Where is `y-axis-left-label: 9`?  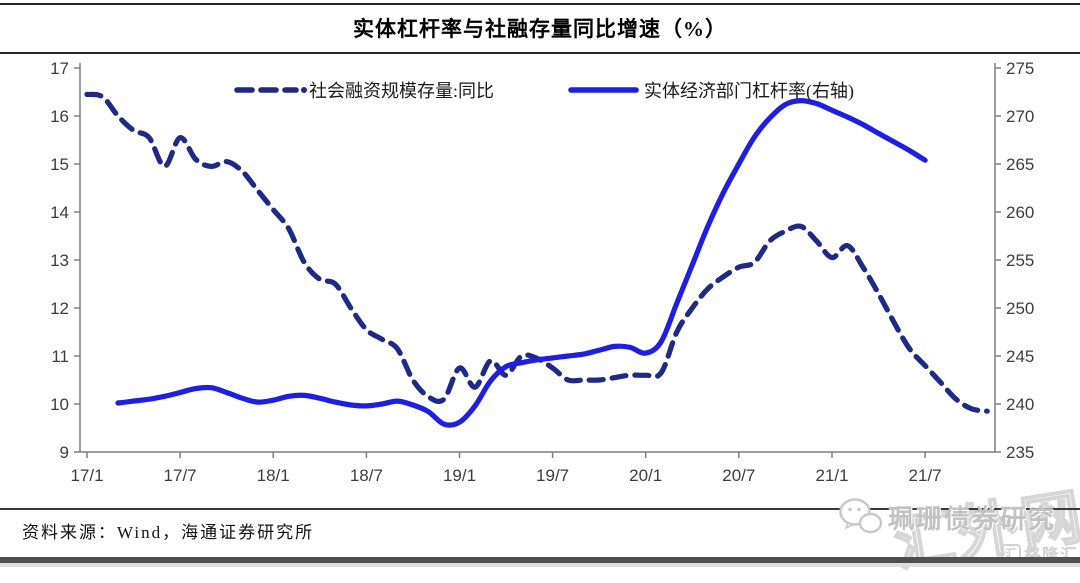 y-axis-left-label: 9 is located at coordinates (64, 452).